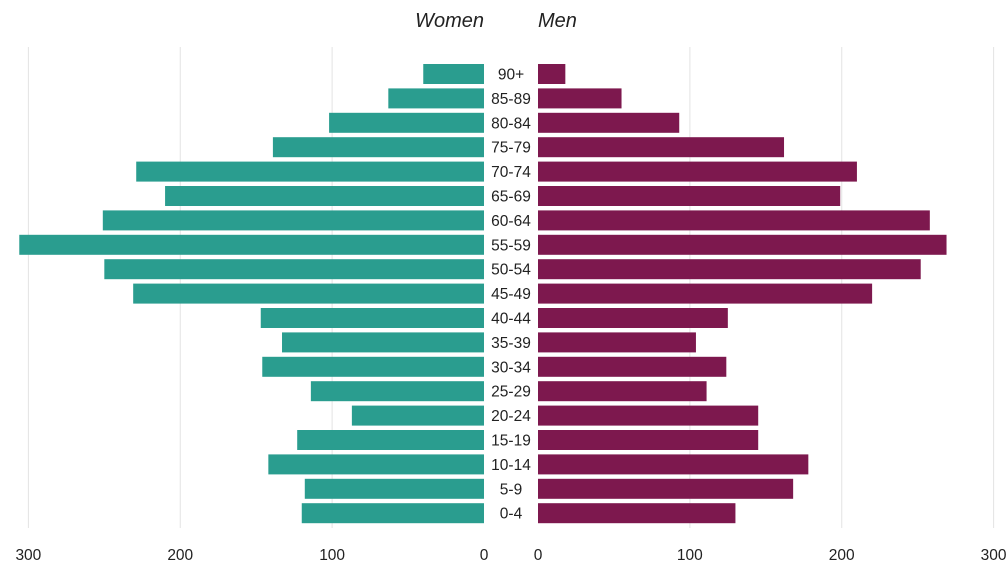 The width and height of the screenshot is (1007, 568). Describe the element at coordinates (511, 465) in the screenshot. I see `age-group-label: 10-14` at that location.